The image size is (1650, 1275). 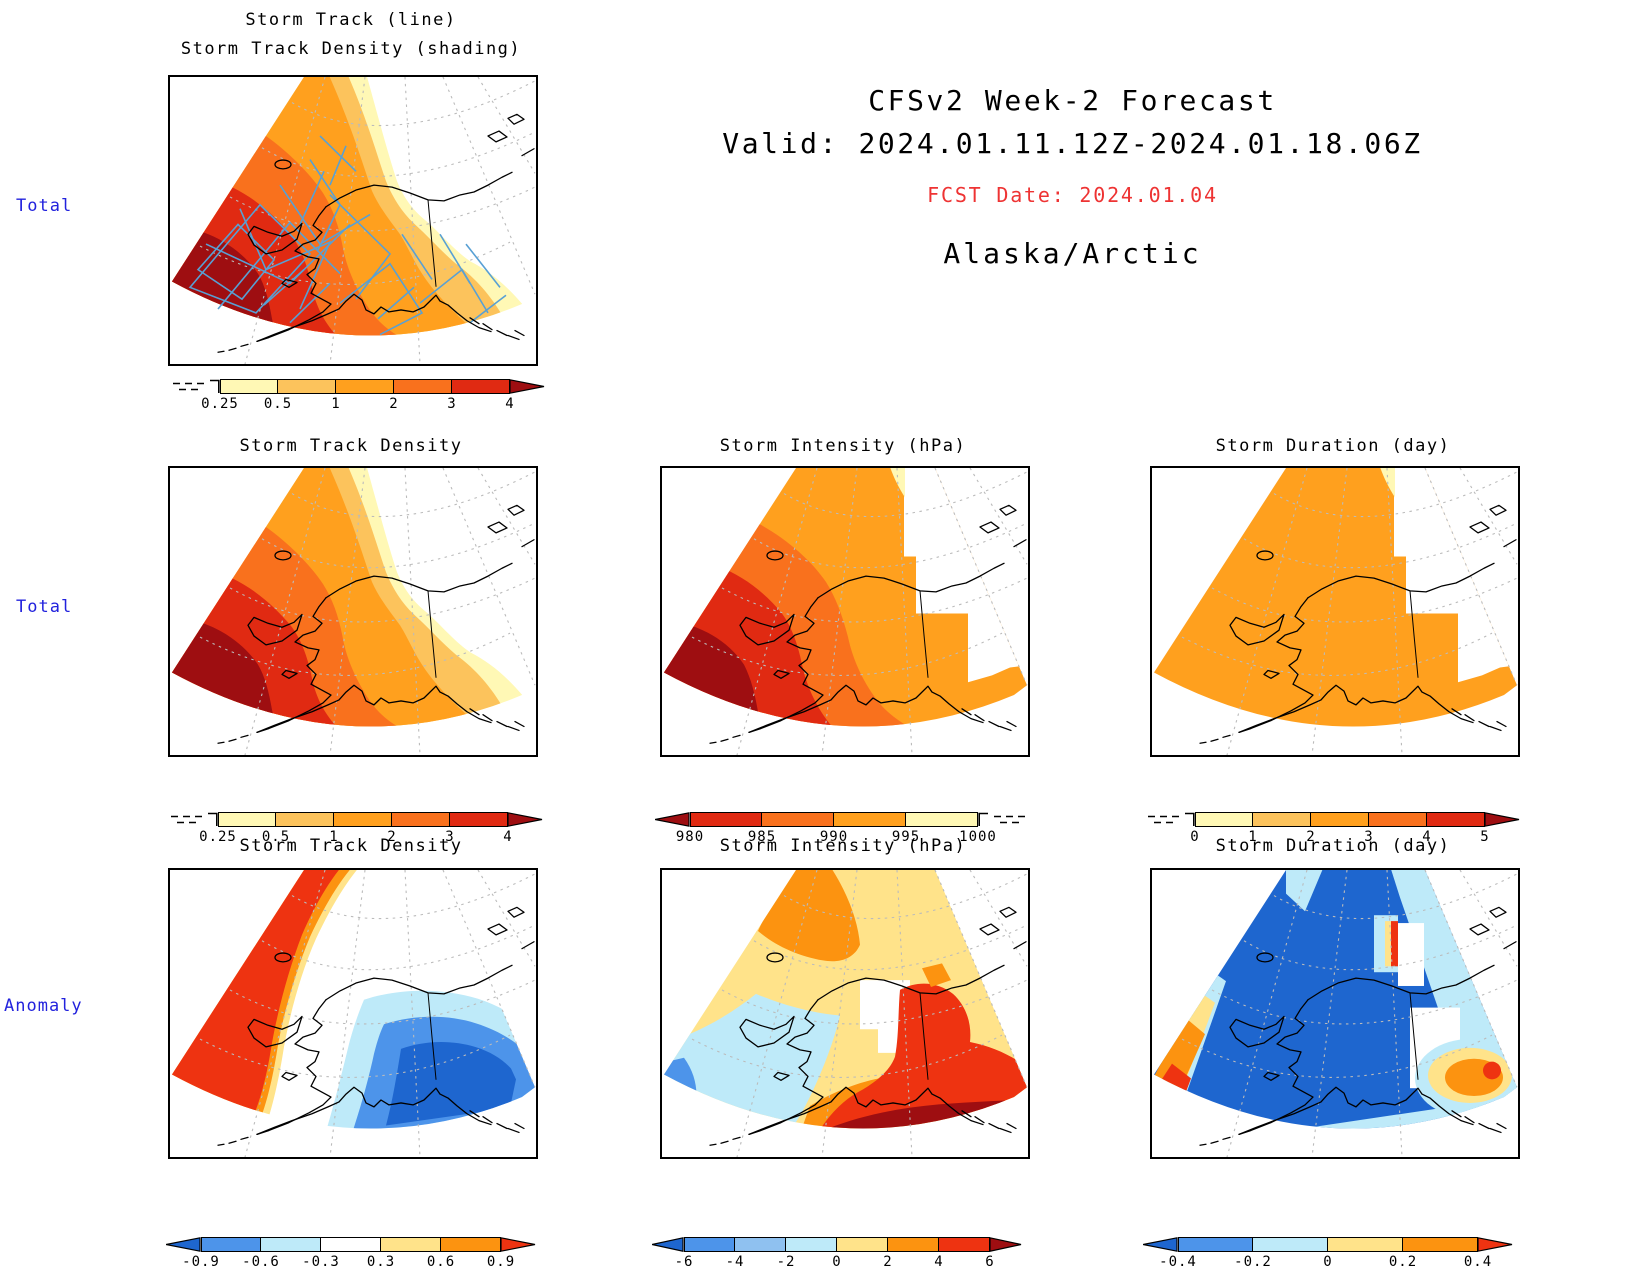 What do you see at coordinates (351, 446) in the screenshot?
I see `panel2-title: Storm Track Density` at bounding box center [351, 446].